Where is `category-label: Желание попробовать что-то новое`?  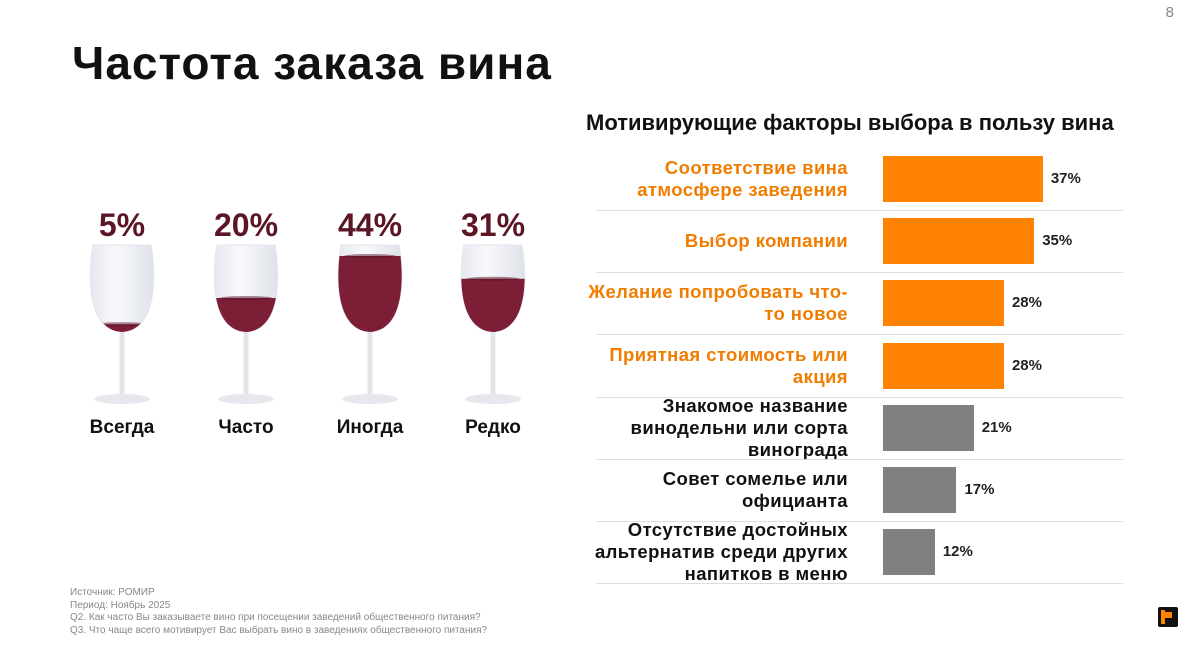
category-label: Желание попробовать что-то новое is located at coordinates (713, 303).